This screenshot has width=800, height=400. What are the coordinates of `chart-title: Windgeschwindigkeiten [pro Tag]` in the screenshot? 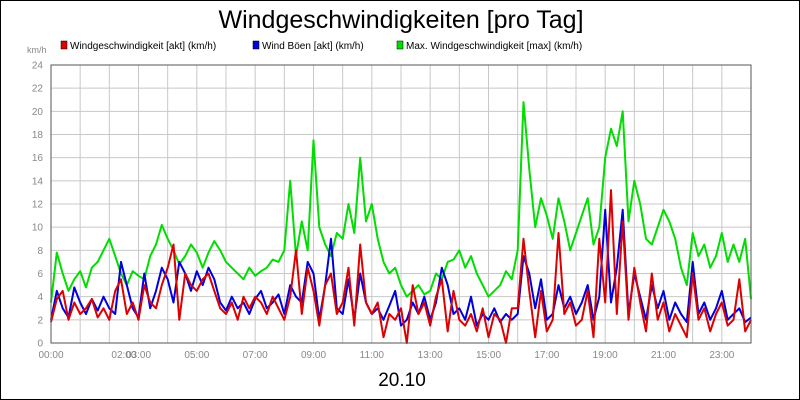 It's located at (400, 20).